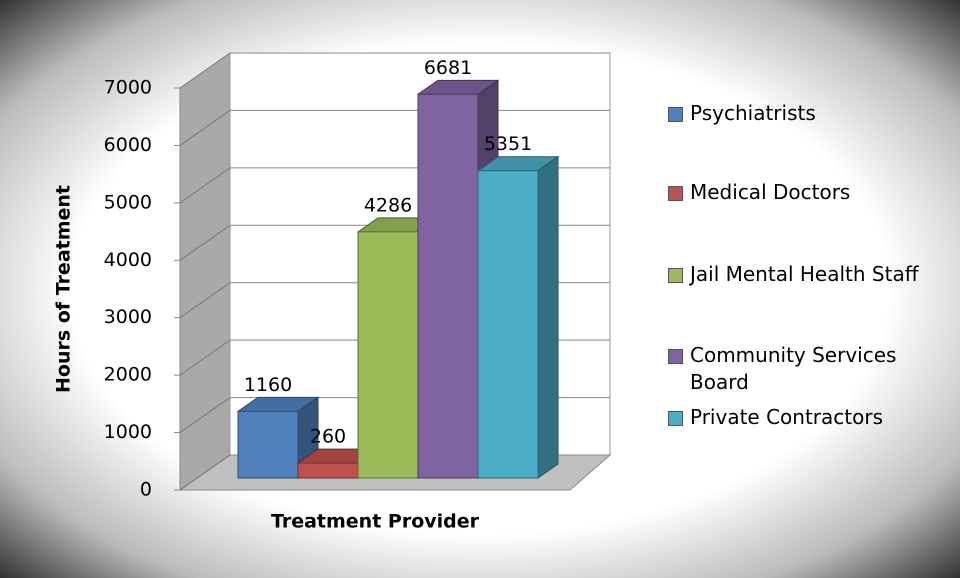  What do you see at coordinates (205, 271) in the screenshot?
I see `side-wall` at bounding box center [205, 271].